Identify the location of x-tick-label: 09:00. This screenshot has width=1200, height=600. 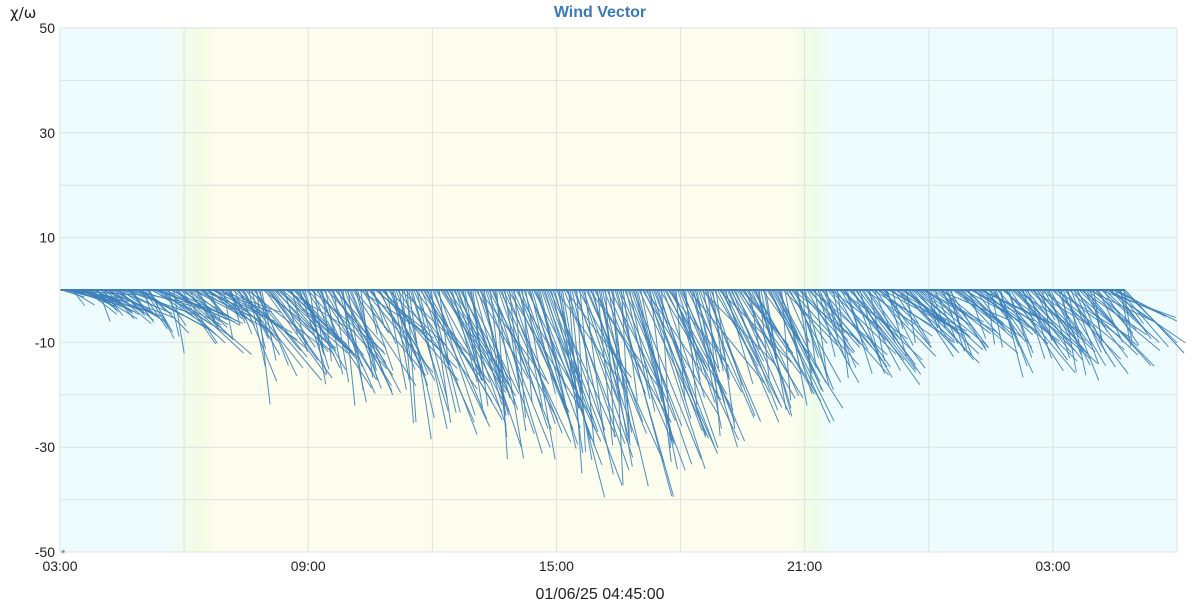
(308, 566).